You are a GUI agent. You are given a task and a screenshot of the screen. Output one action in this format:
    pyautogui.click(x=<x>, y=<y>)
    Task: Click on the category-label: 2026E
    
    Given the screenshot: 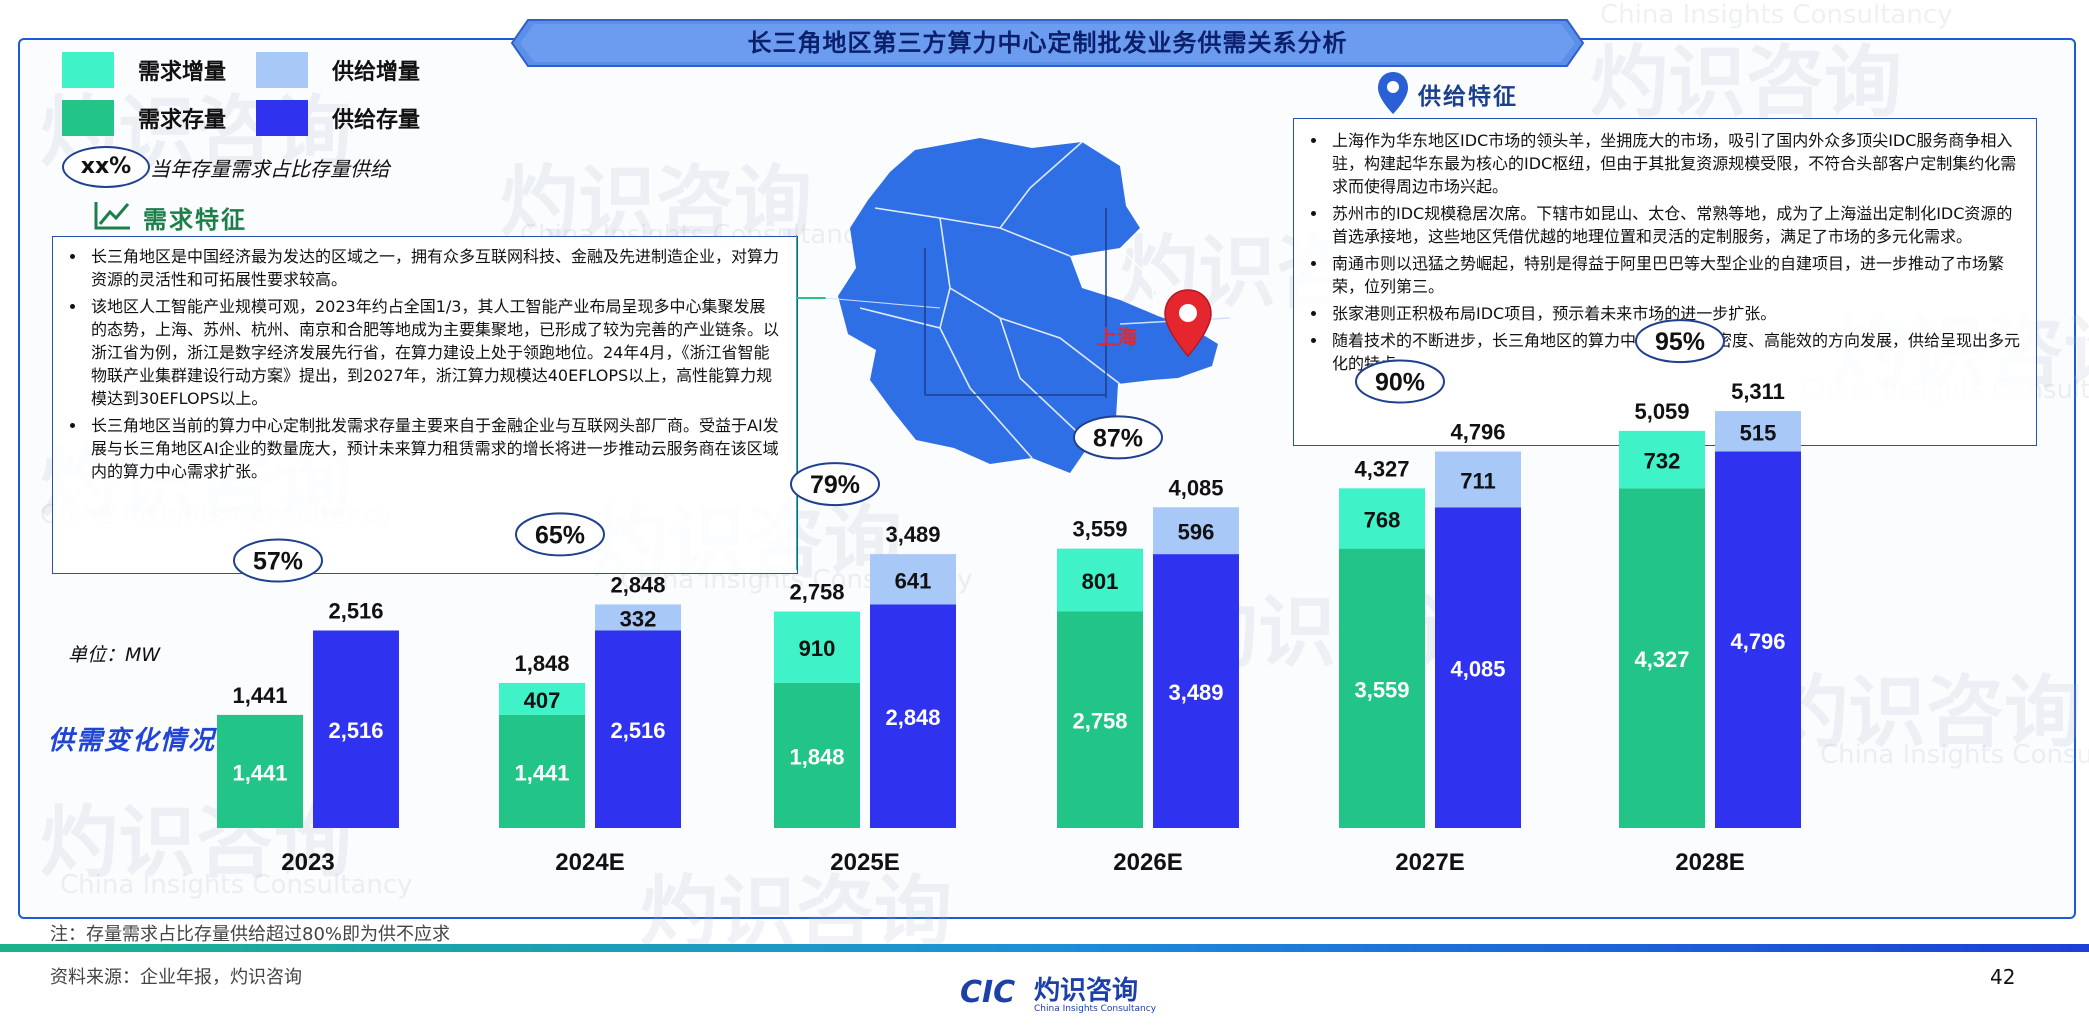 What is the action you would take?
    pyautogui.click(x=1147, y=862)
    